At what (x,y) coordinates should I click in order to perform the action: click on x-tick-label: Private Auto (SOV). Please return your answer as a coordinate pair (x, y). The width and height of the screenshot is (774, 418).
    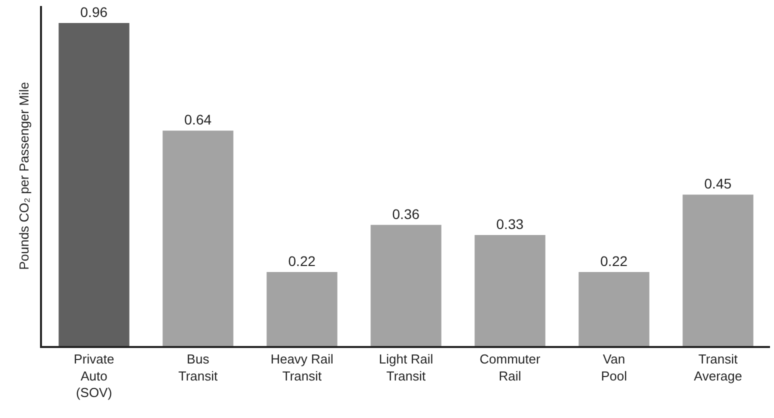
    Looking at the image, I should click on (94, 375).